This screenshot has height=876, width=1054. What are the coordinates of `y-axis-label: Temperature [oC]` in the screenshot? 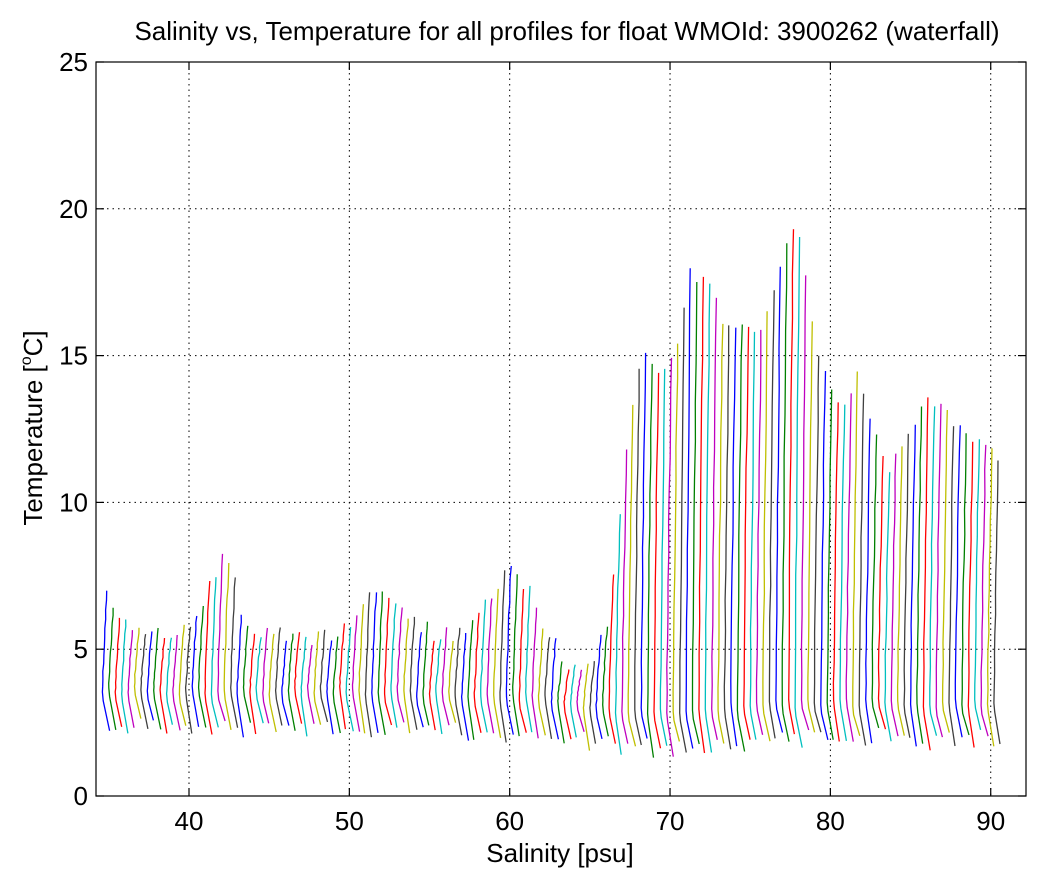 It's located at (33, 427).